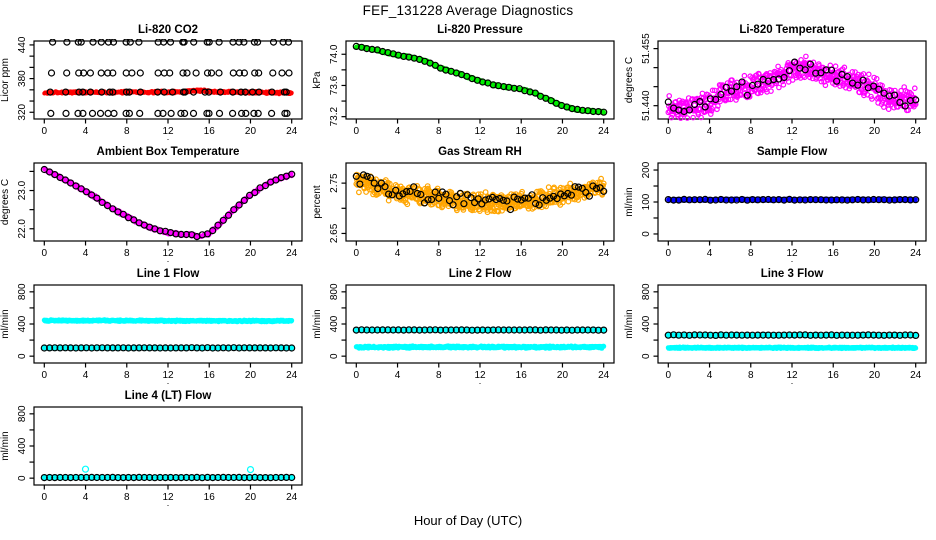 This screenshot has width=936, height=540. What do you see at coordinates (317, 80) in the screenshot?
I see `y-axis-label: kPa` at bounding box center [317, 80].